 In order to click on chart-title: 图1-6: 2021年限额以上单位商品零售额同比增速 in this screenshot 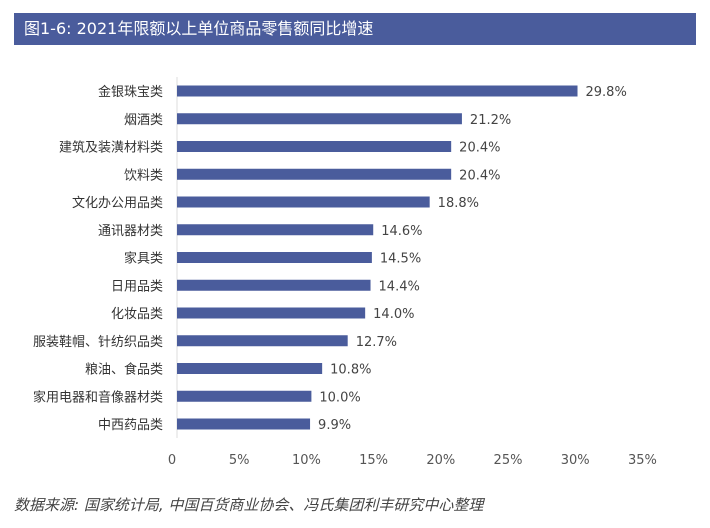, I will do `click(355, 29)`.